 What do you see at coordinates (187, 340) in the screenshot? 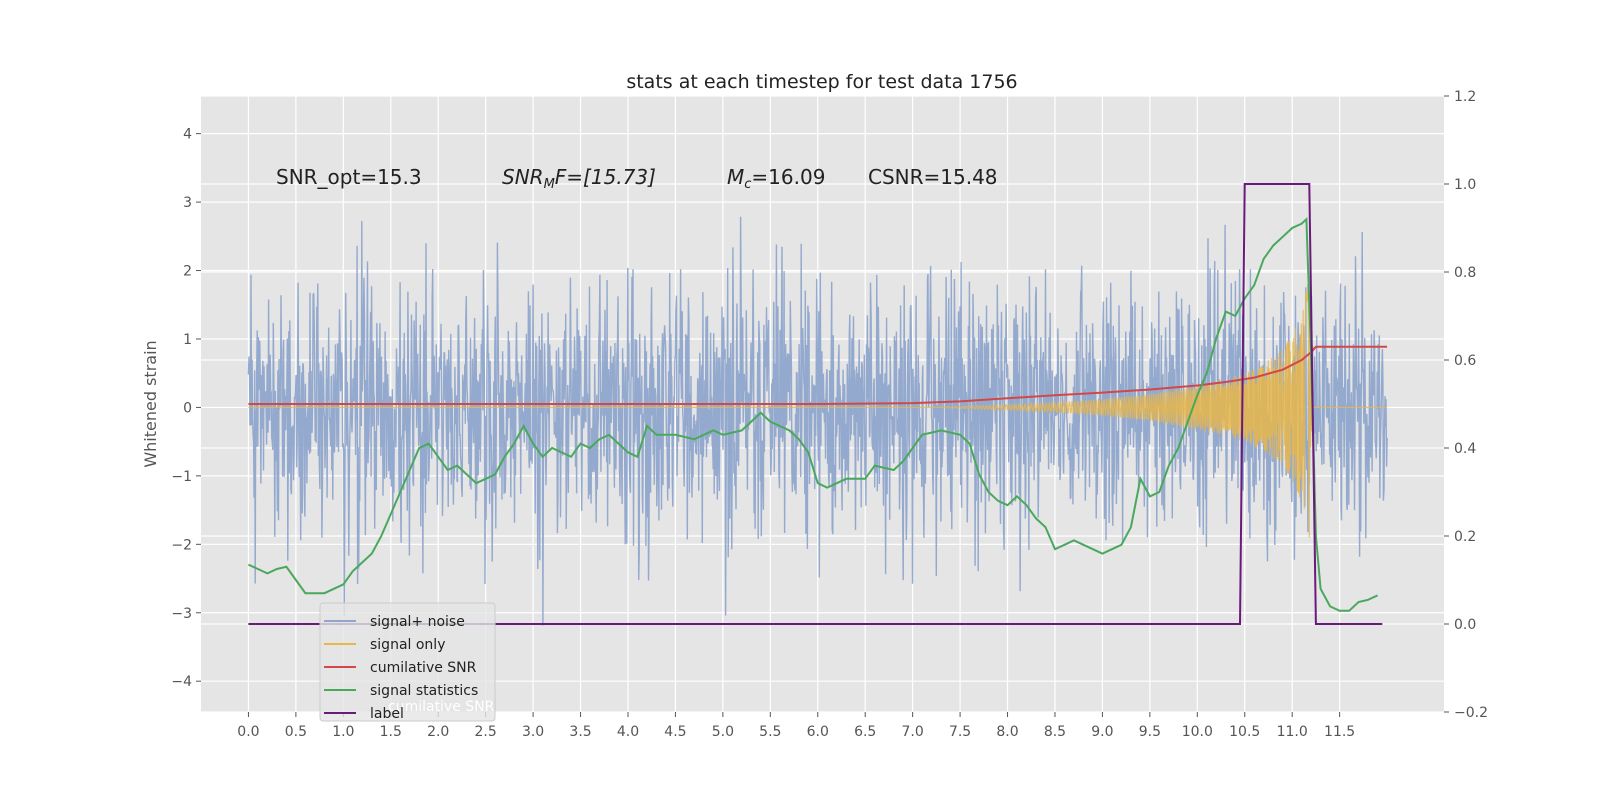
I see `y-tick-label: 1` at bounding box center [187, 340].